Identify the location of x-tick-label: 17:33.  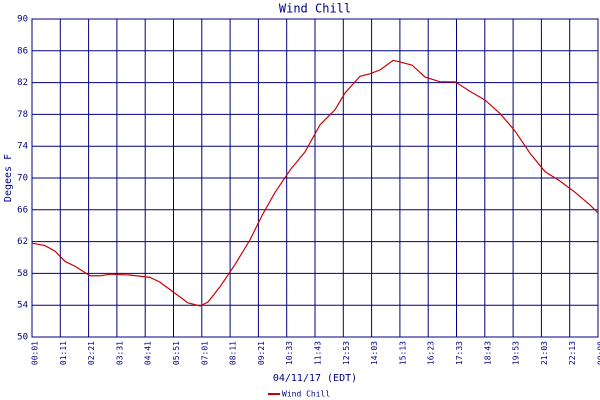
(459, 353).